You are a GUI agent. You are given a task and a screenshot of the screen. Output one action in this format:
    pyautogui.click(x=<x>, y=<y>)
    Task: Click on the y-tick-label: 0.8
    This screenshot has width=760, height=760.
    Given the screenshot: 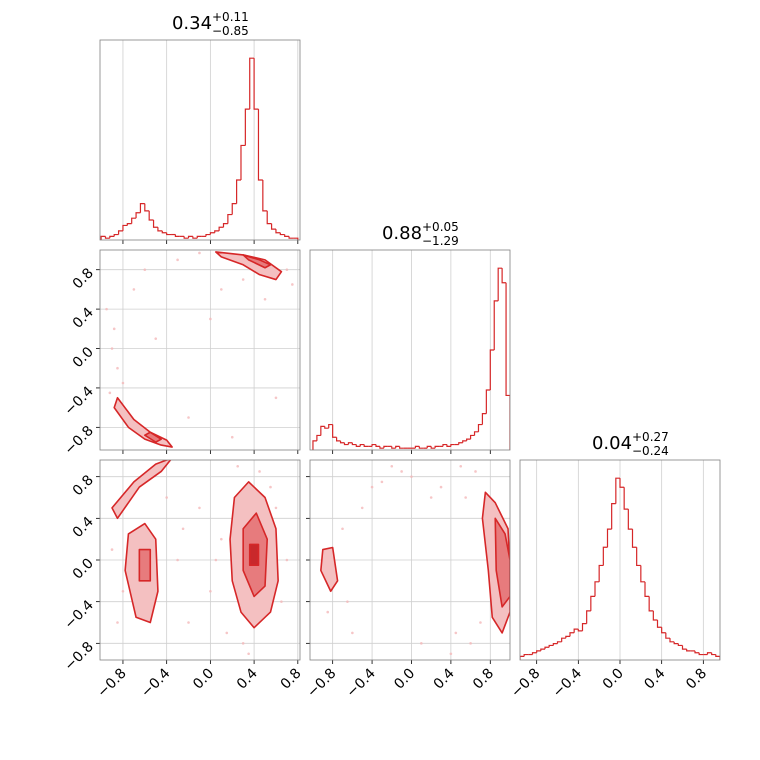 What is the action you would take?
    pyautogui.click(x=83, y=278)
    